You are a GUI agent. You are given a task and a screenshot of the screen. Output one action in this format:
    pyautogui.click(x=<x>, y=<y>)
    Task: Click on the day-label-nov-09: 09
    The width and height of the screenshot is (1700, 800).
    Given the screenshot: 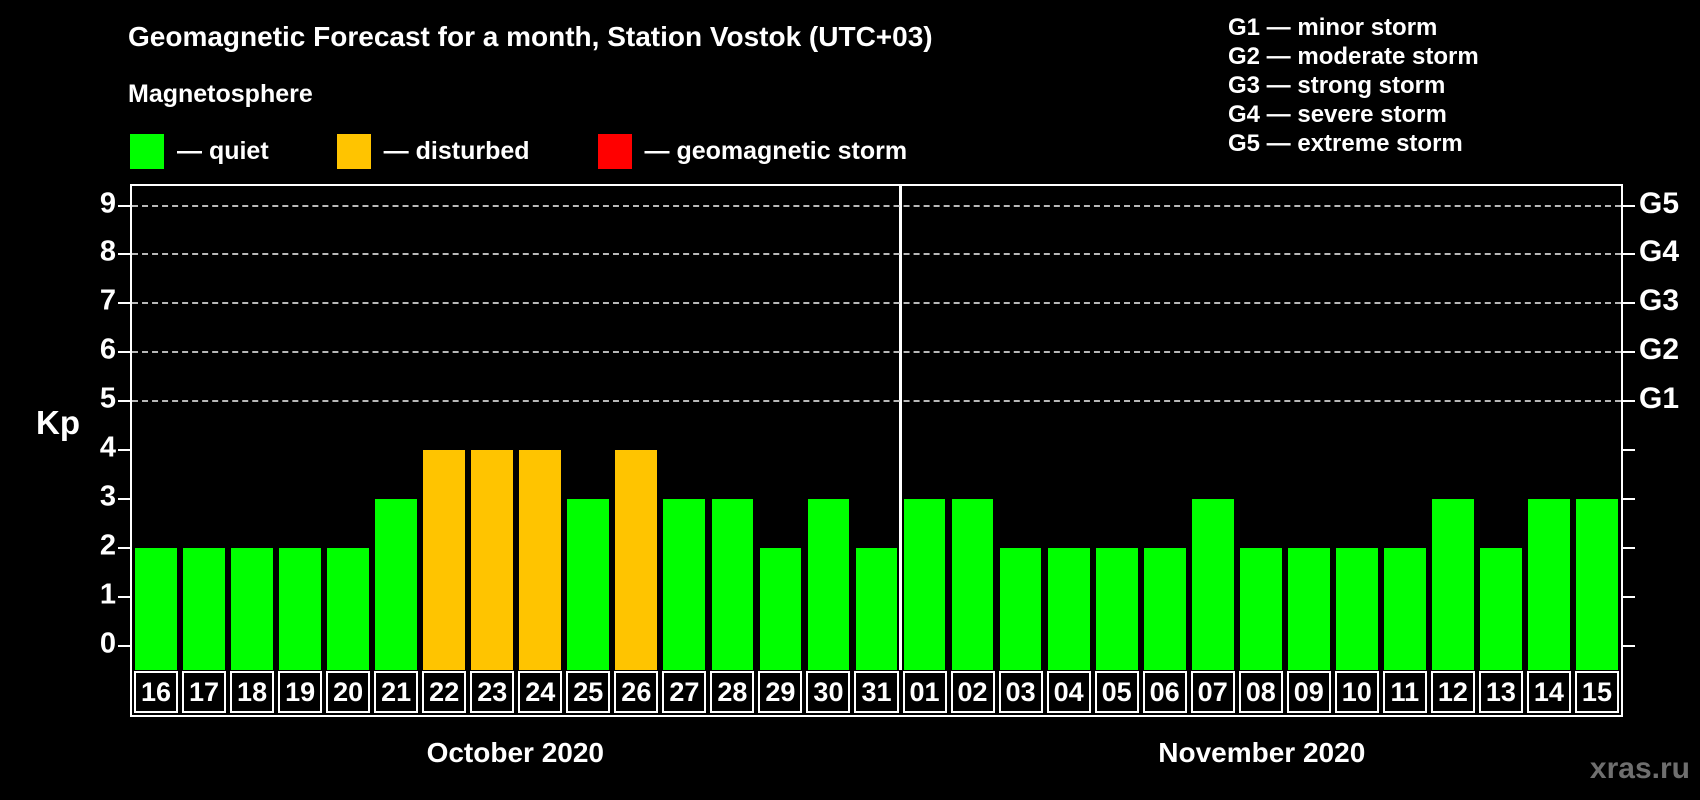 What is the action you would take?
    pyautogui.click(x=1308, y=692)
    